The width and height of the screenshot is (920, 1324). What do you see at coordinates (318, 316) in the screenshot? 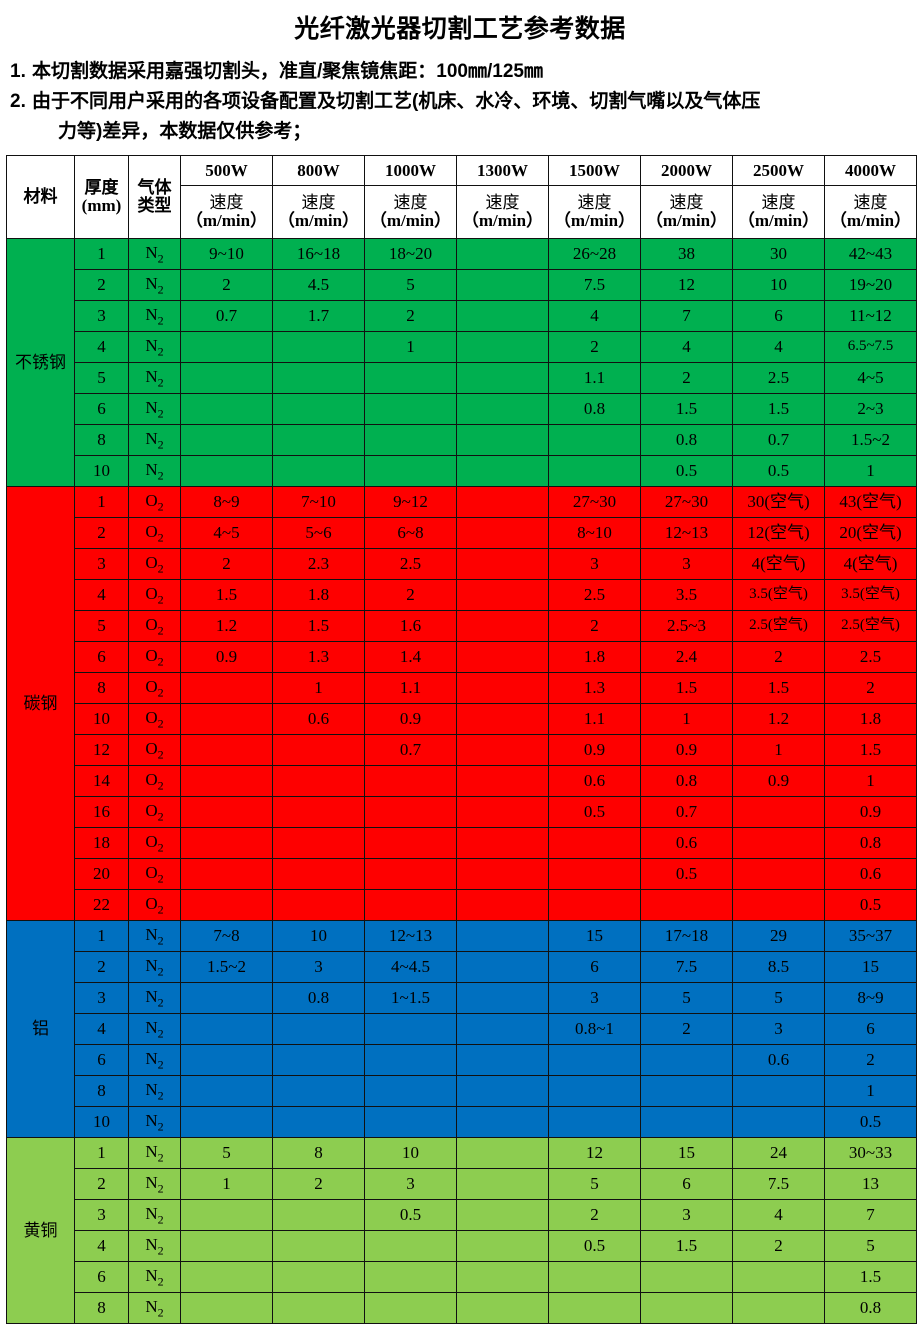
I see `speed-cell-800w: 1.7` at bounding box center [318, 316].